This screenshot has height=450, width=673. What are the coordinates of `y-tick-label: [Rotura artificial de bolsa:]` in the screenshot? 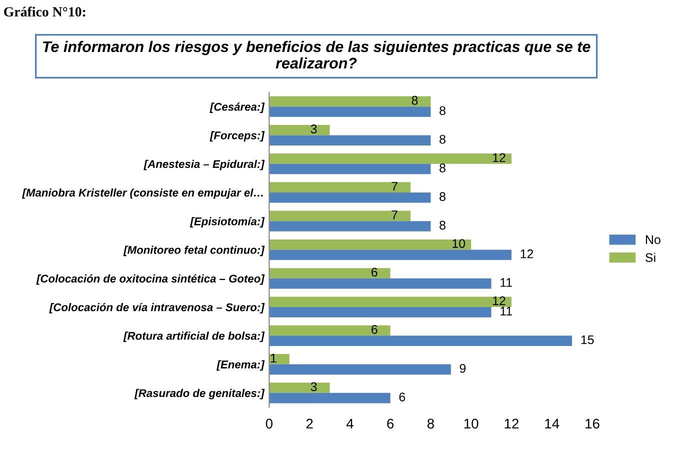 It's located at (194, 337).